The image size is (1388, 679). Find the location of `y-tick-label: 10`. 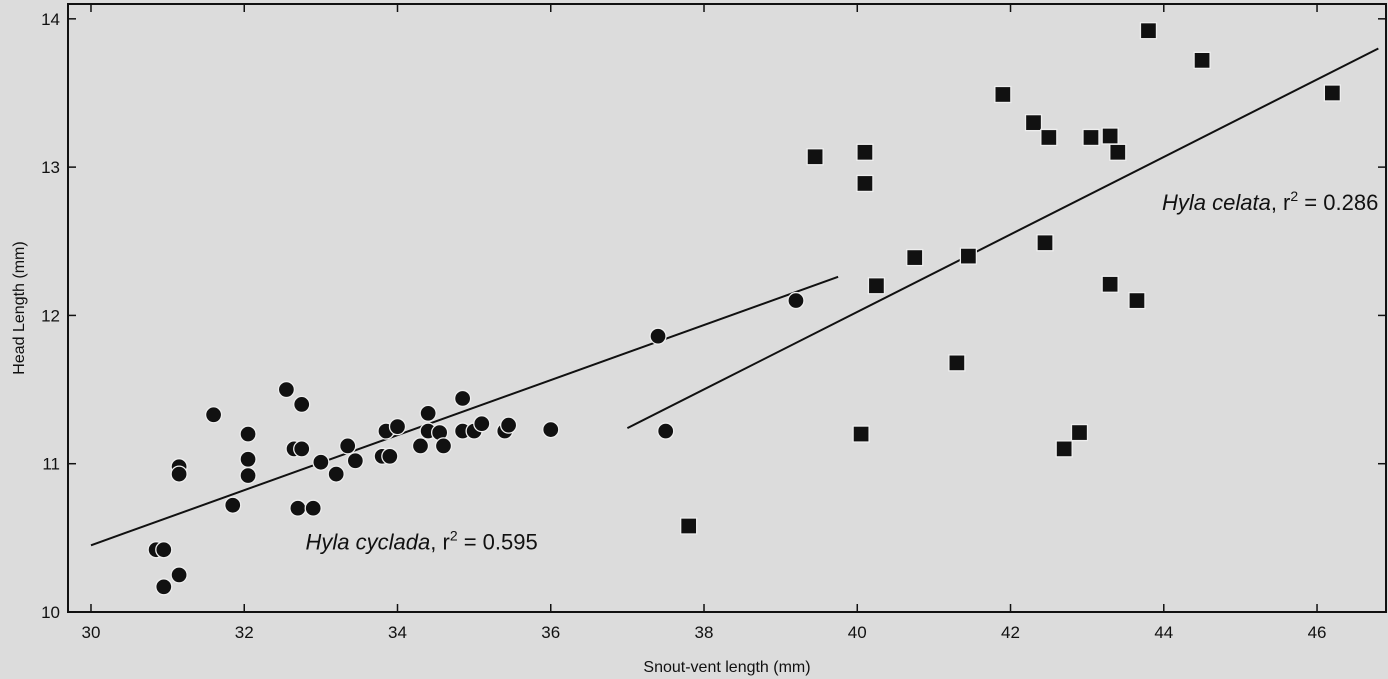

y-tick-label: 10 is located at coordinates (50, 612).